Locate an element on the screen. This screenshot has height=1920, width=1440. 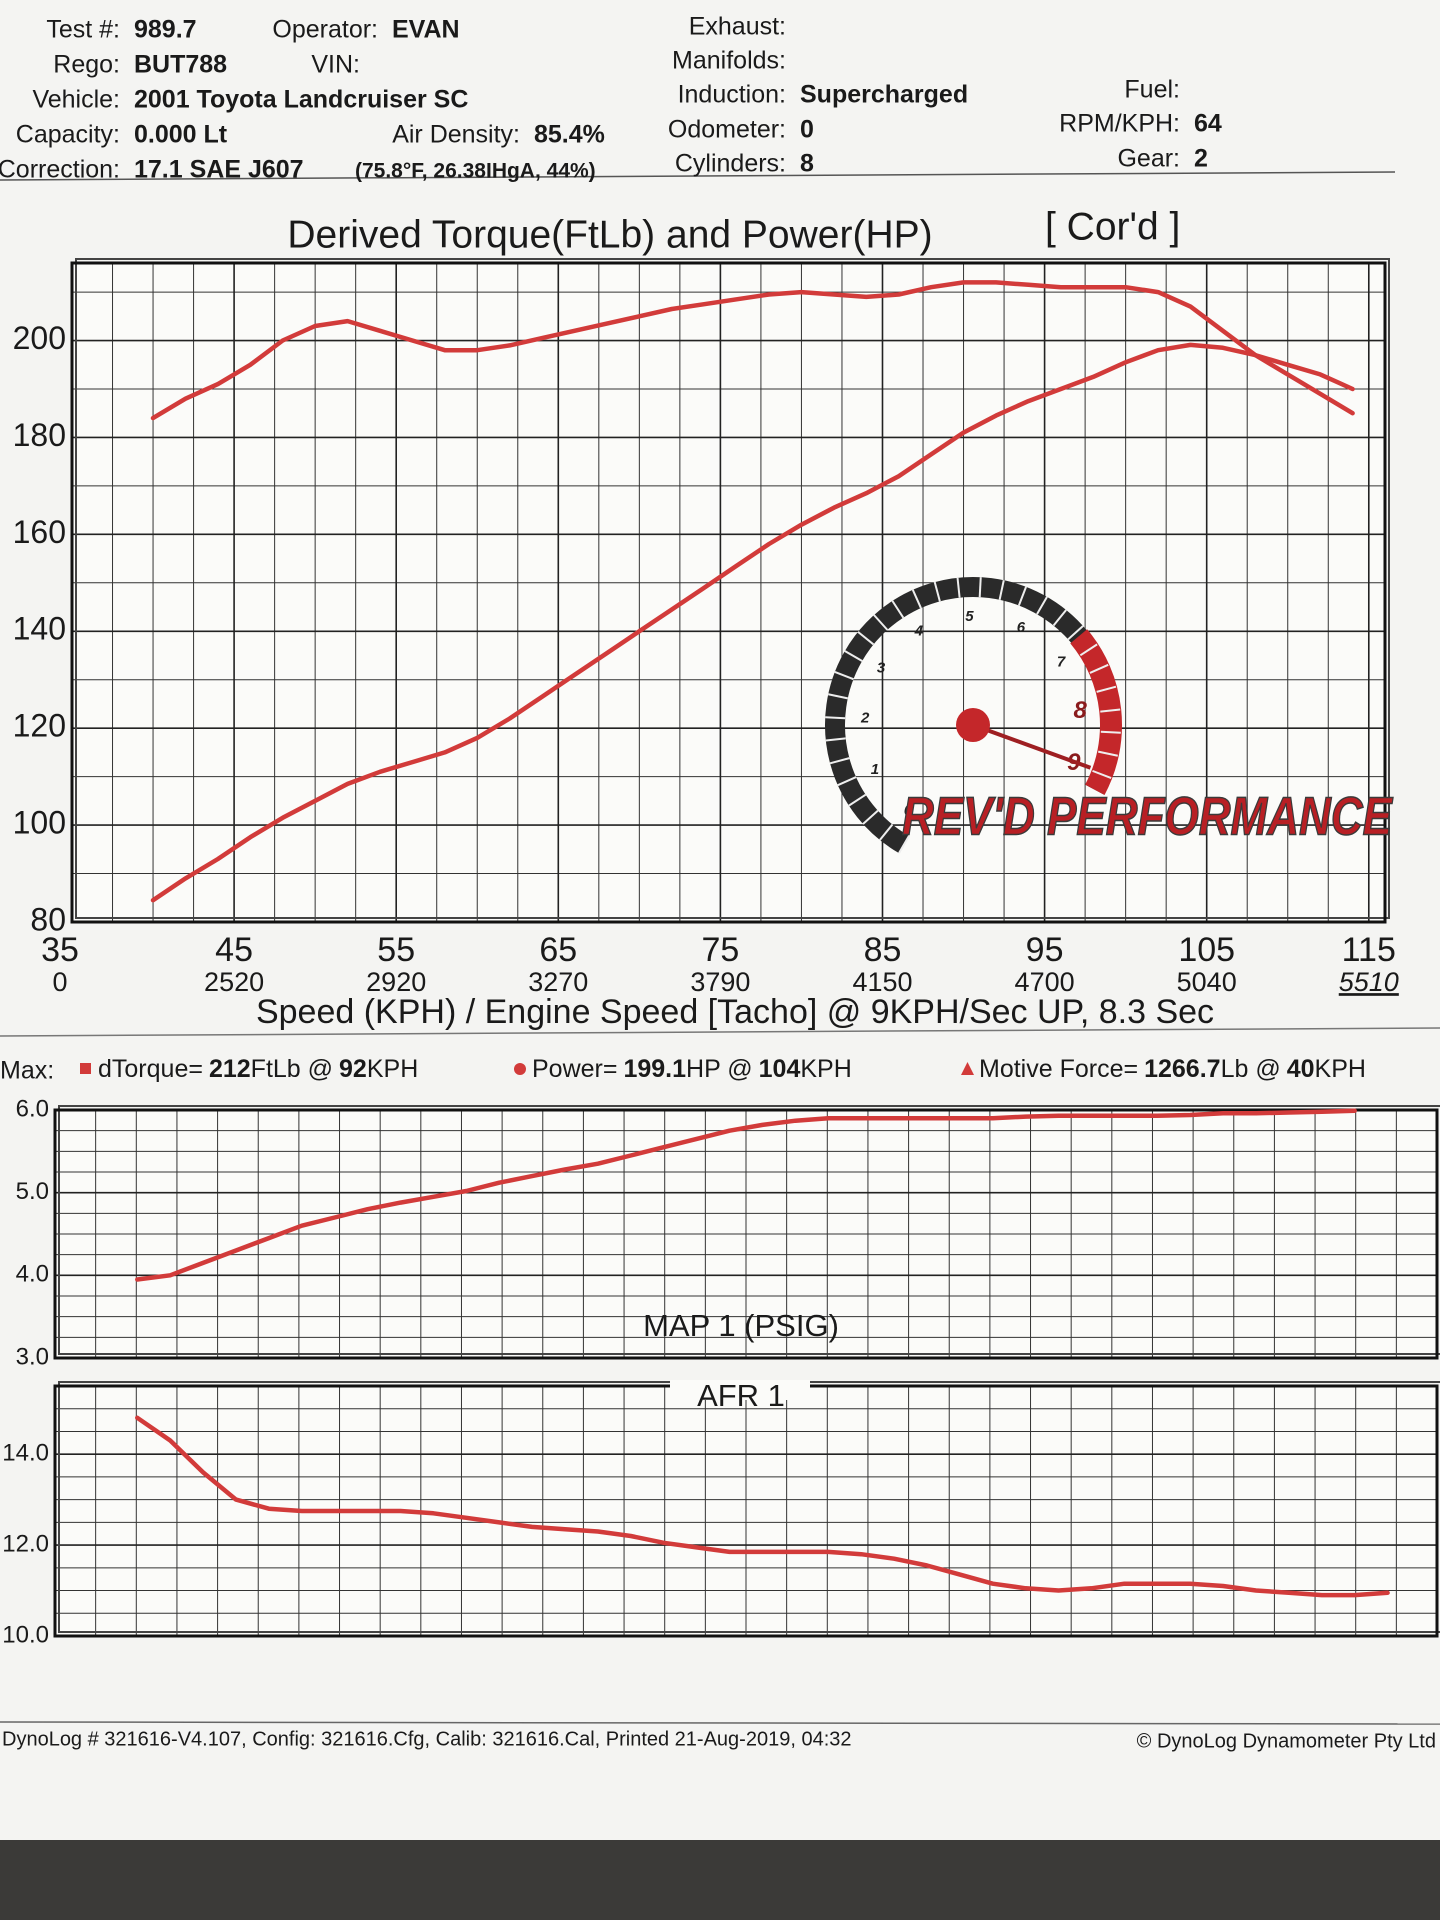
logo: 0123456789REV'D PERFORMANCE is located at coordinates (1109, 715).